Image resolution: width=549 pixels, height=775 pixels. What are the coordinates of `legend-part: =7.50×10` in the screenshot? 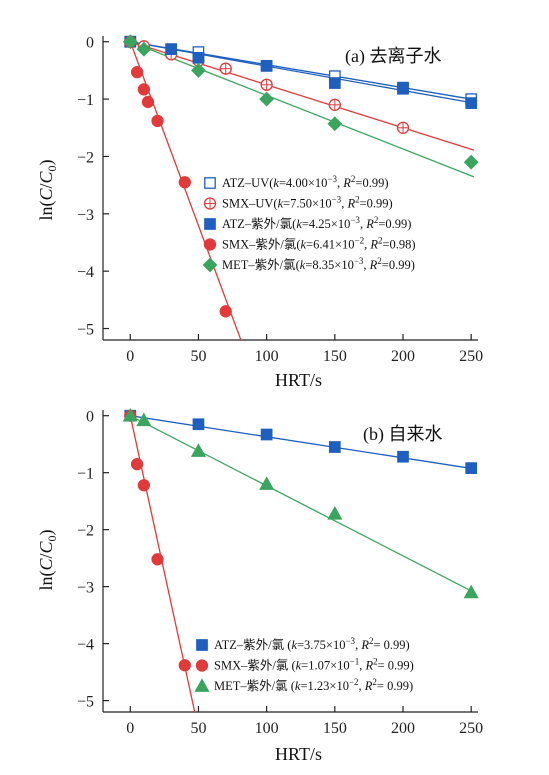 It's located at (307, 204).